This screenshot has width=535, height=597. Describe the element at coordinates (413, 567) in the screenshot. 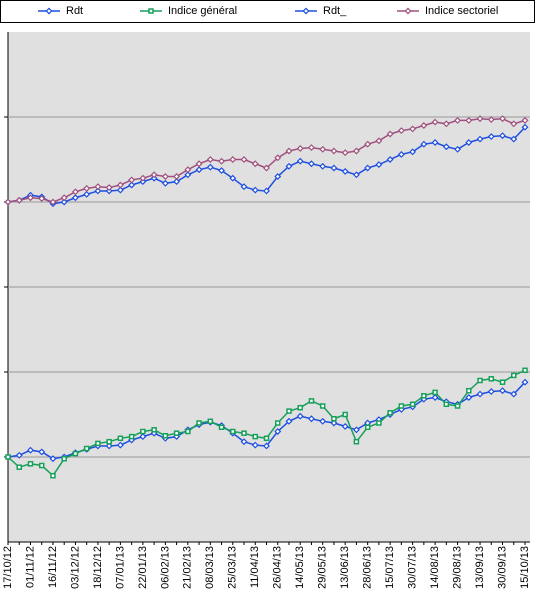

I see `x-tick-label: 30/07/13` at that location.